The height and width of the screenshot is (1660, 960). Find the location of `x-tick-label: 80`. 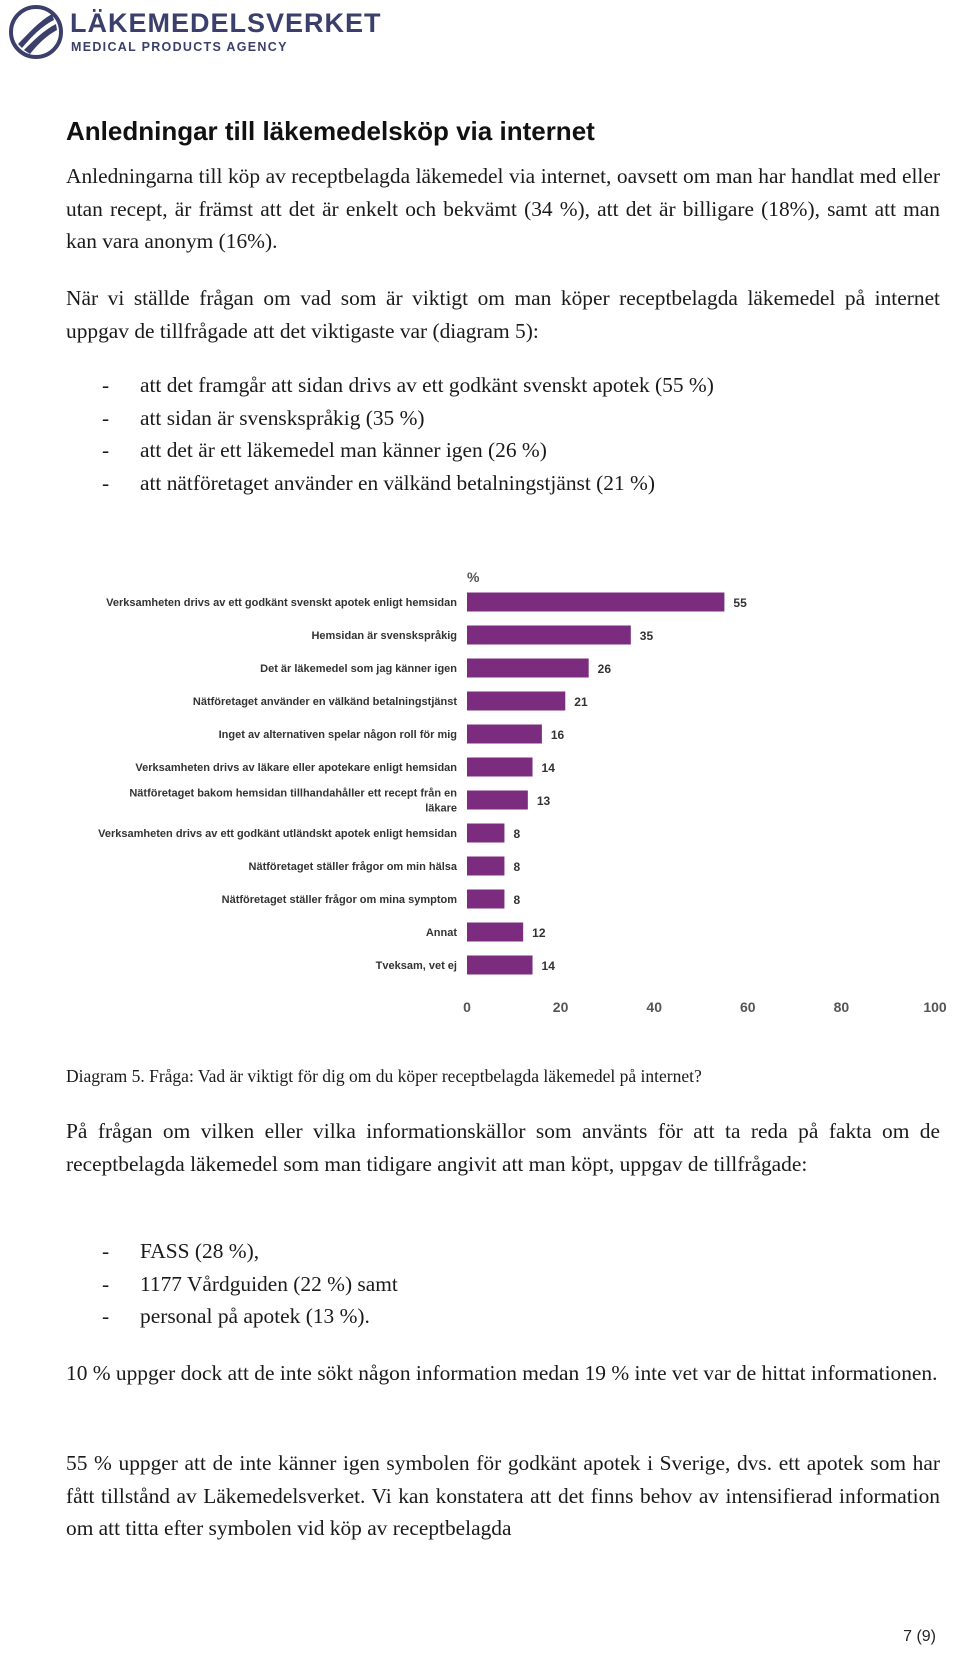

x-tick-label: 80 is located at coordinates (842, 1007).